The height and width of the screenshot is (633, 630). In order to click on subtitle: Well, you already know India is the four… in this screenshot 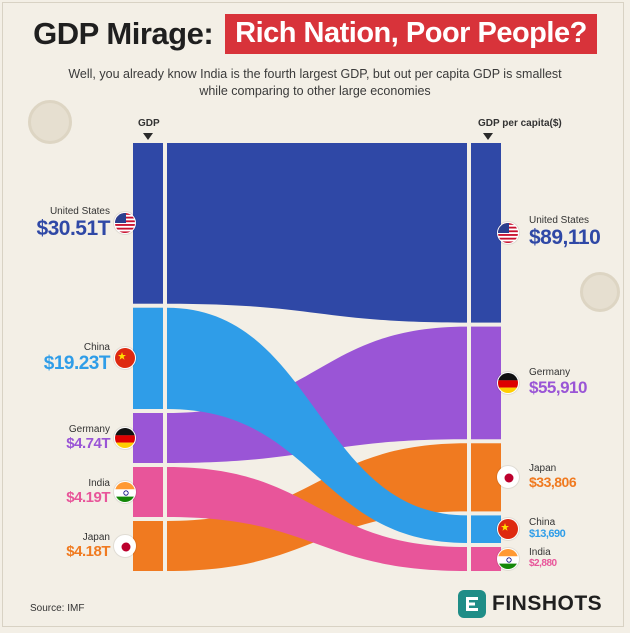, I will do `click(315, 82)`.